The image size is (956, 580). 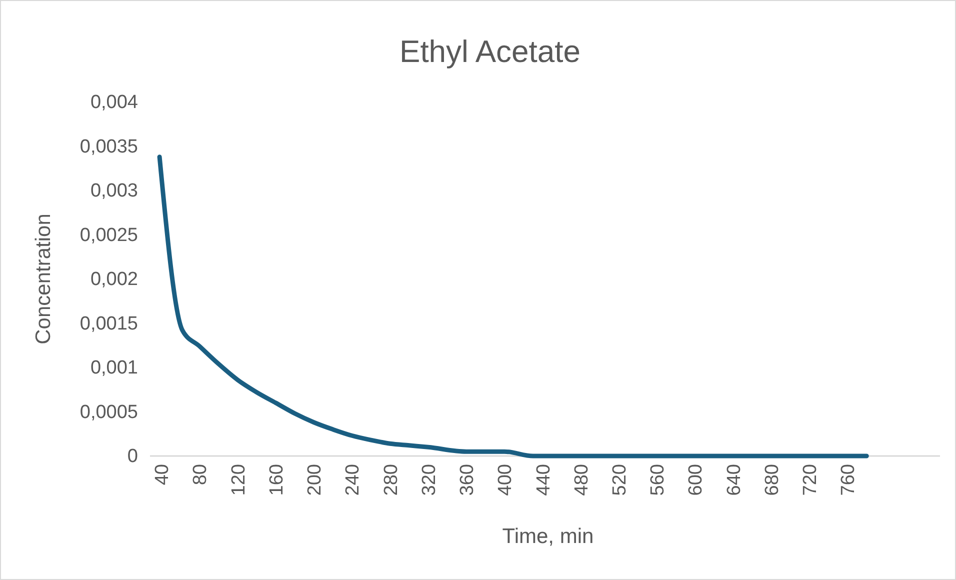 What do you see at coordinates (620, 480) in the screenshot?
I see `x-tick-label: 520` at bounding box center [620, 480].